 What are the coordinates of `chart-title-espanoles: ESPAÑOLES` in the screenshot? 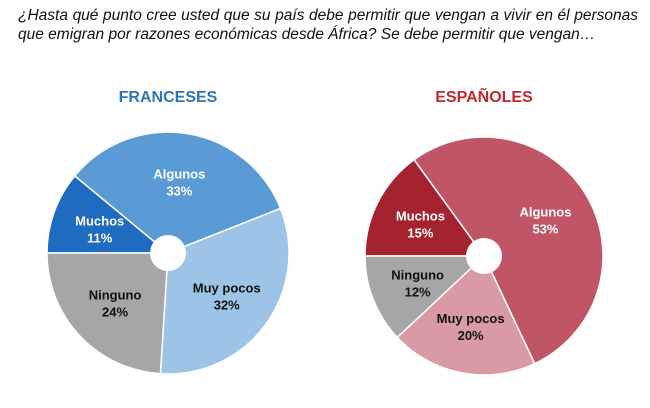 It's located at (484, 97).